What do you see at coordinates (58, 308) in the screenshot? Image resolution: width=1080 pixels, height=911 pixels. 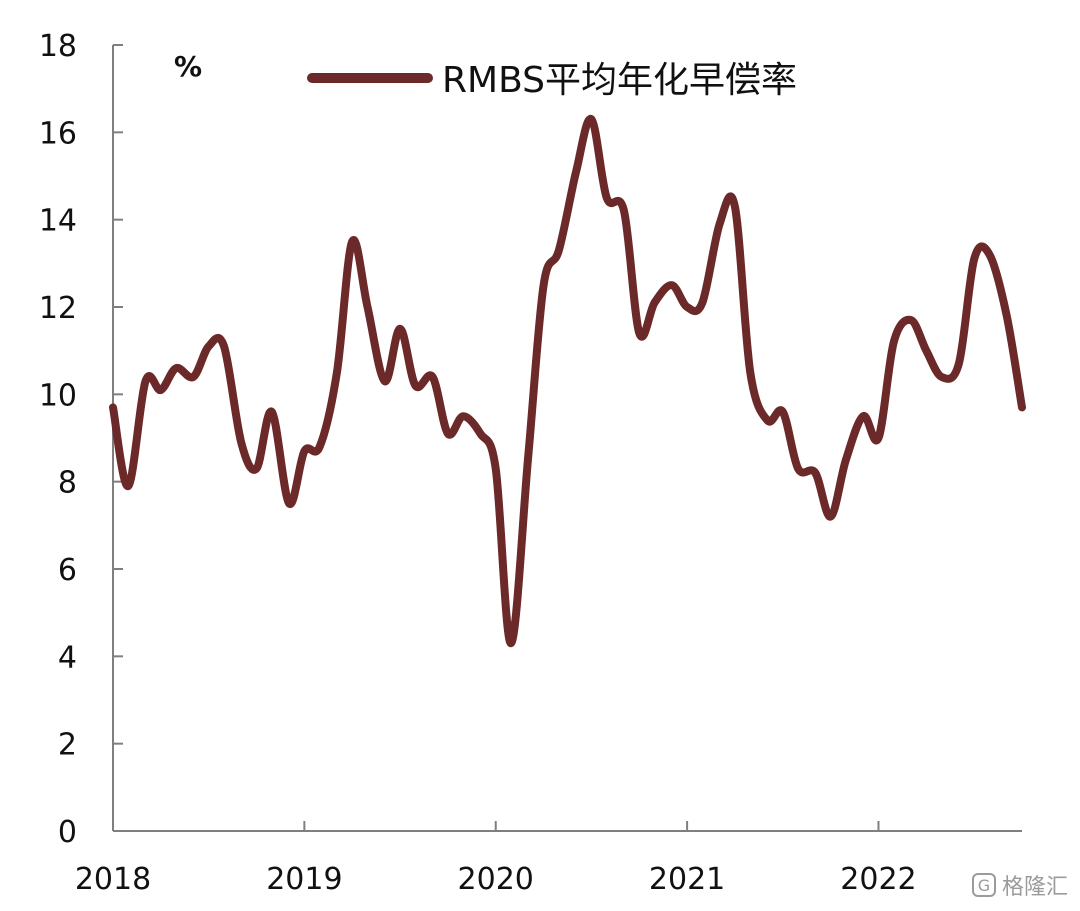 I see `y-tick-label: 12` at bounding box center [58, 308].